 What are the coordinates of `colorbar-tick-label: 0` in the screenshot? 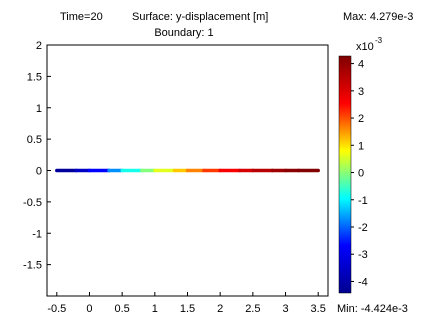 It's located at (361, 174).